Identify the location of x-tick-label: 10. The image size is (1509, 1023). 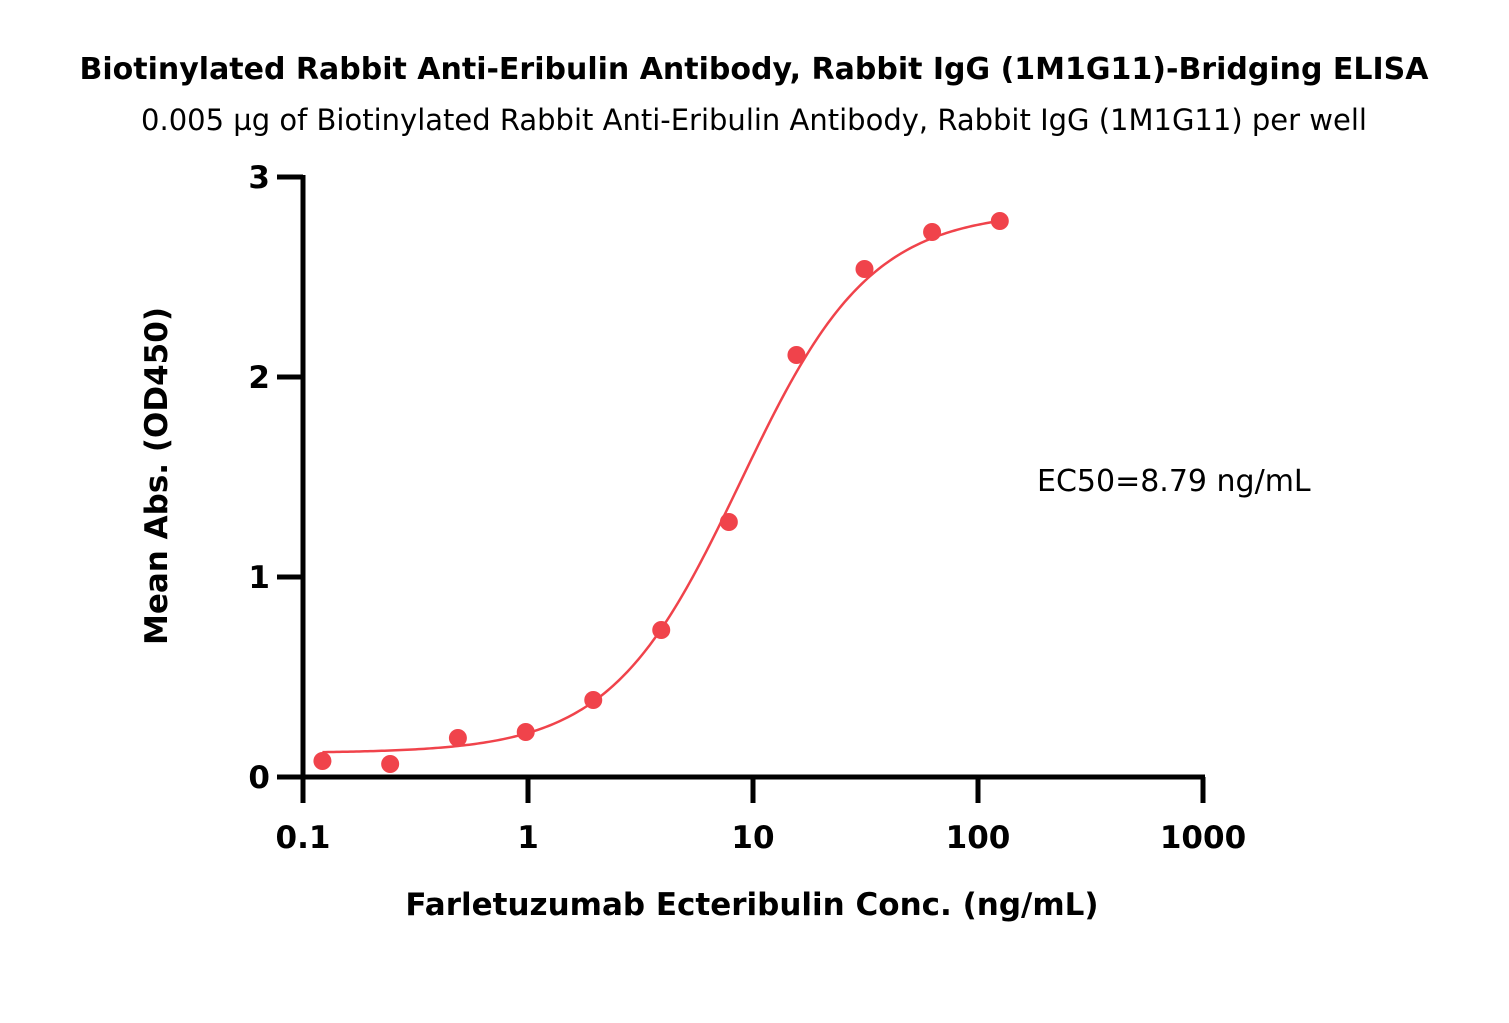
(752, 838).